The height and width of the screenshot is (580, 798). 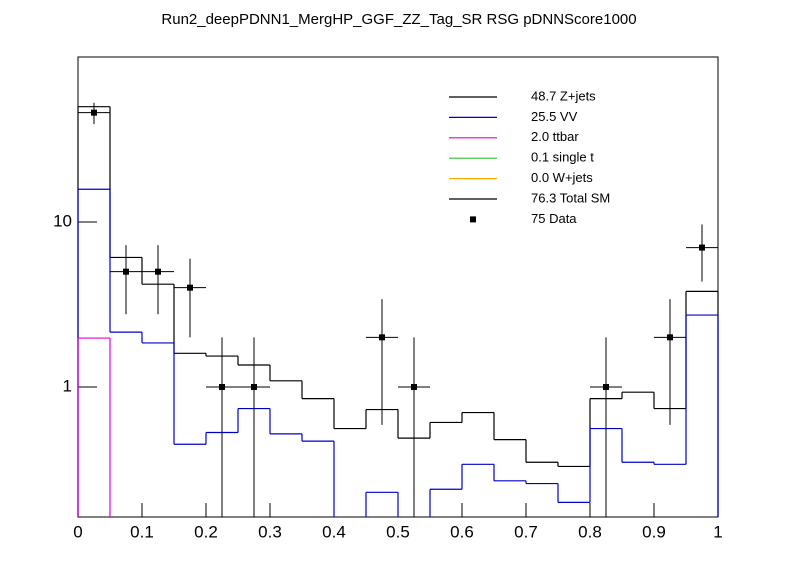 What do you see at coordinates (554, 218) in the screenshot?
I see `legend-label: 75 Data` at bounding box center [554, 218].